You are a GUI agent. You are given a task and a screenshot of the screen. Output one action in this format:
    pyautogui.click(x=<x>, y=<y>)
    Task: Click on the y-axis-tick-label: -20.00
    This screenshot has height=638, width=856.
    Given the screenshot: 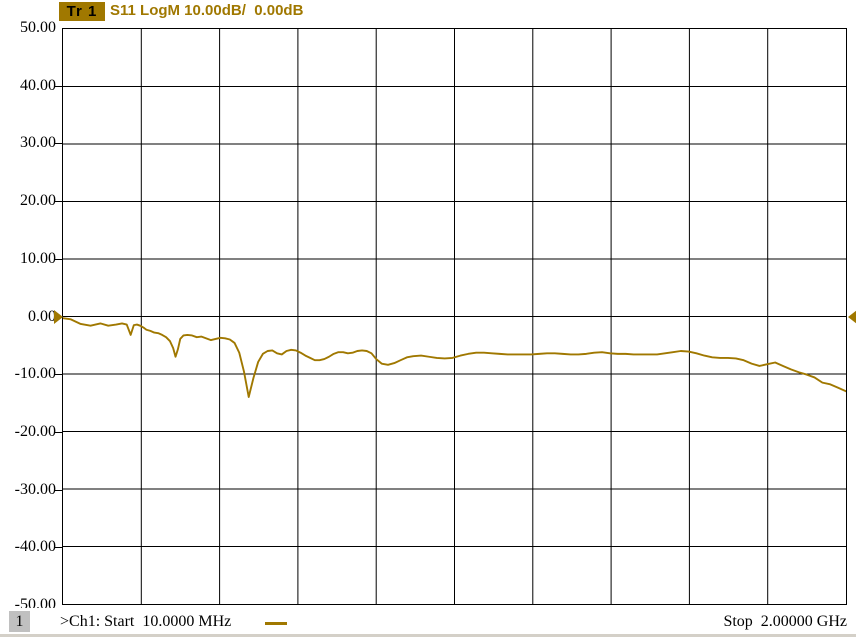 What is the action you would take?
    pyautogui.click(x=35, y=431)
    